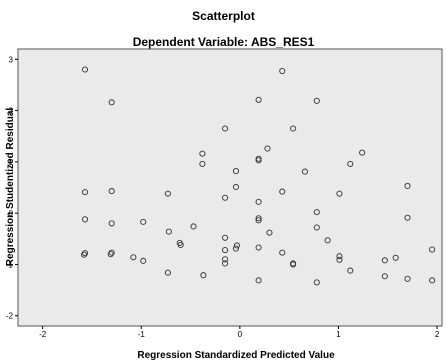  Describe the element at coordinates (11, 111) in the screenshot. I see `y-tick-label: 2` at that location.